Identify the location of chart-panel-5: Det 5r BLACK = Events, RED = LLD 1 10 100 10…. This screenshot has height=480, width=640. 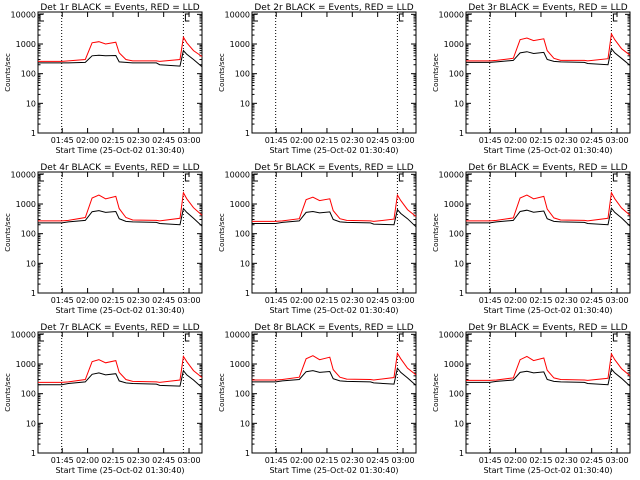
(317, 239).